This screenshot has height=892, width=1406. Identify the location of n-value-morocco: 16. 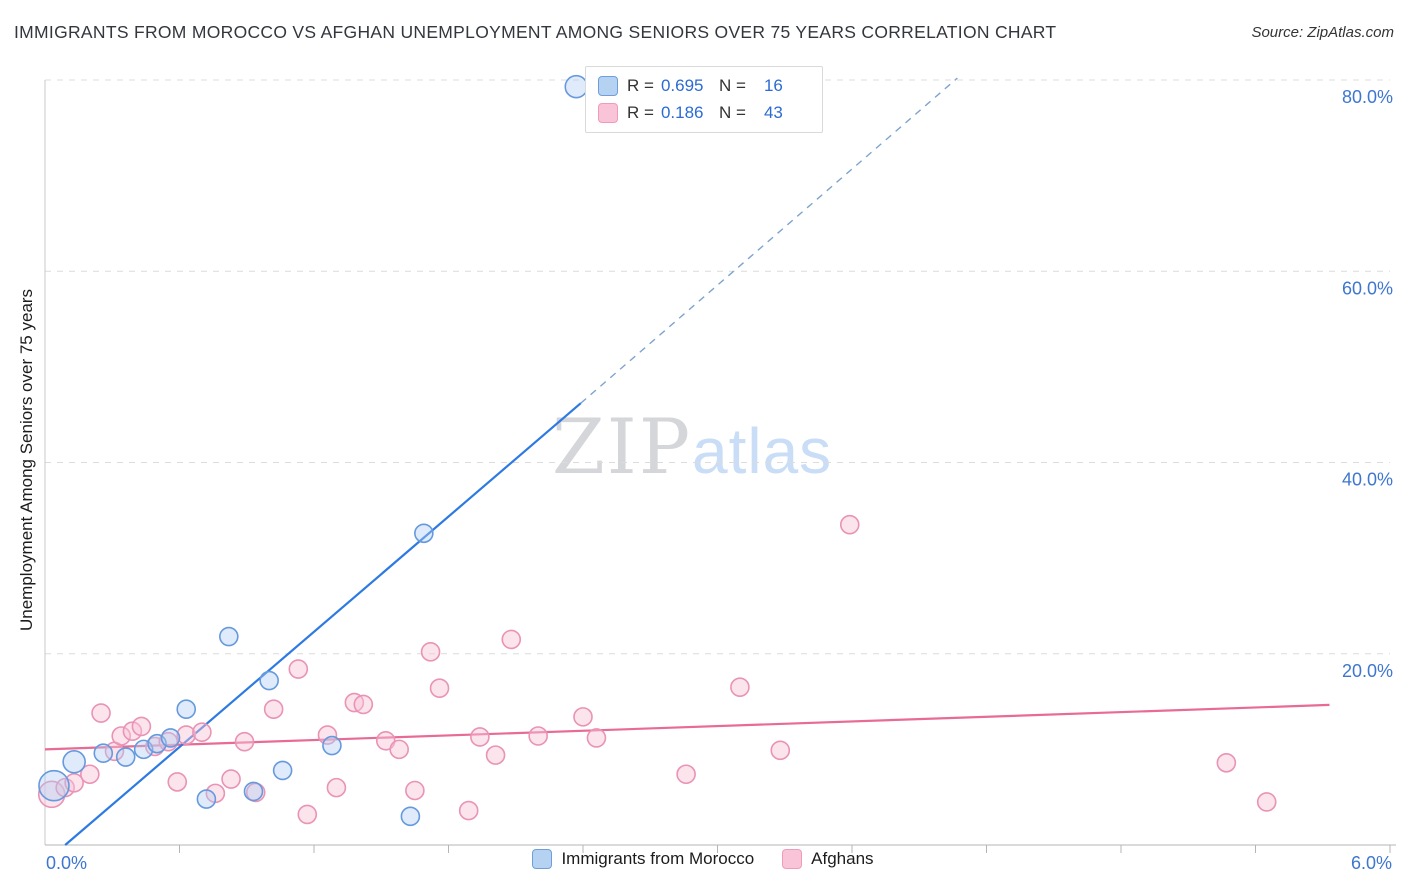
(773, 85).